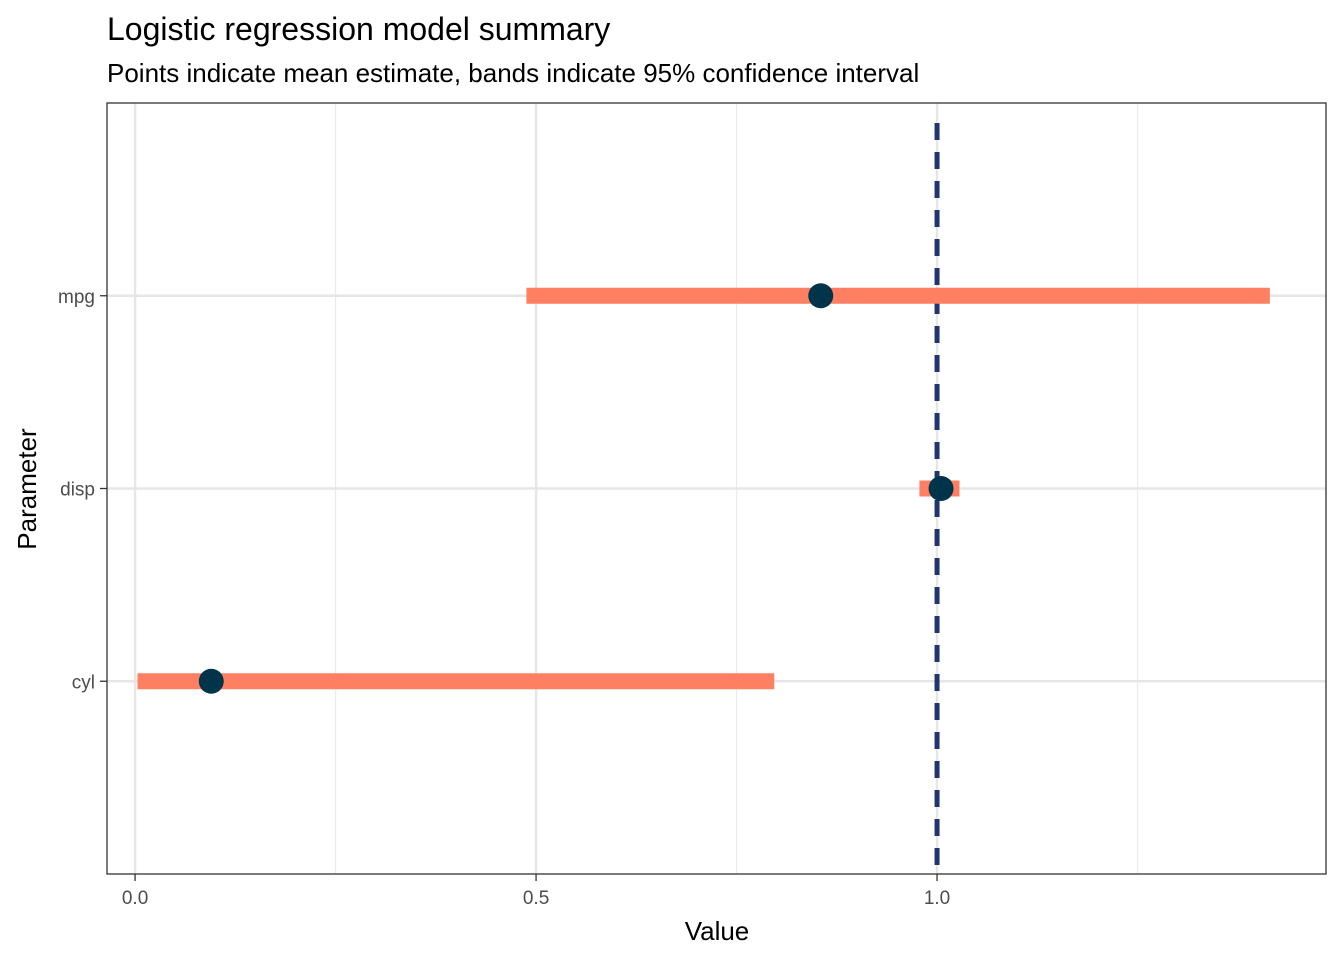  I want to click on confidence-band-cyl, so click(456, 681).